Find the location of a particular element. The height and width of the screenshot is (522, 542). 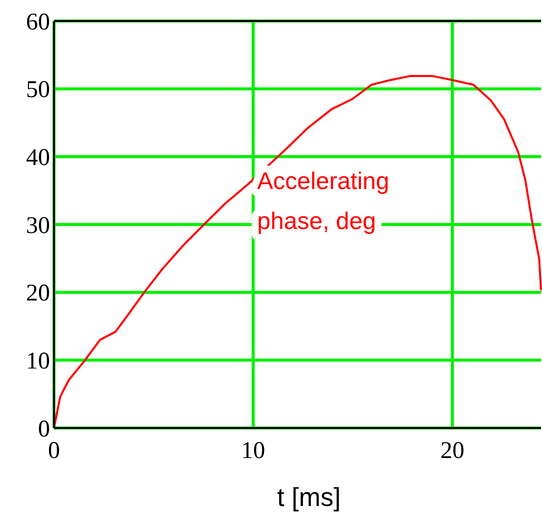

x-axis-title: t [ms] is located at coordinates (309, 497).